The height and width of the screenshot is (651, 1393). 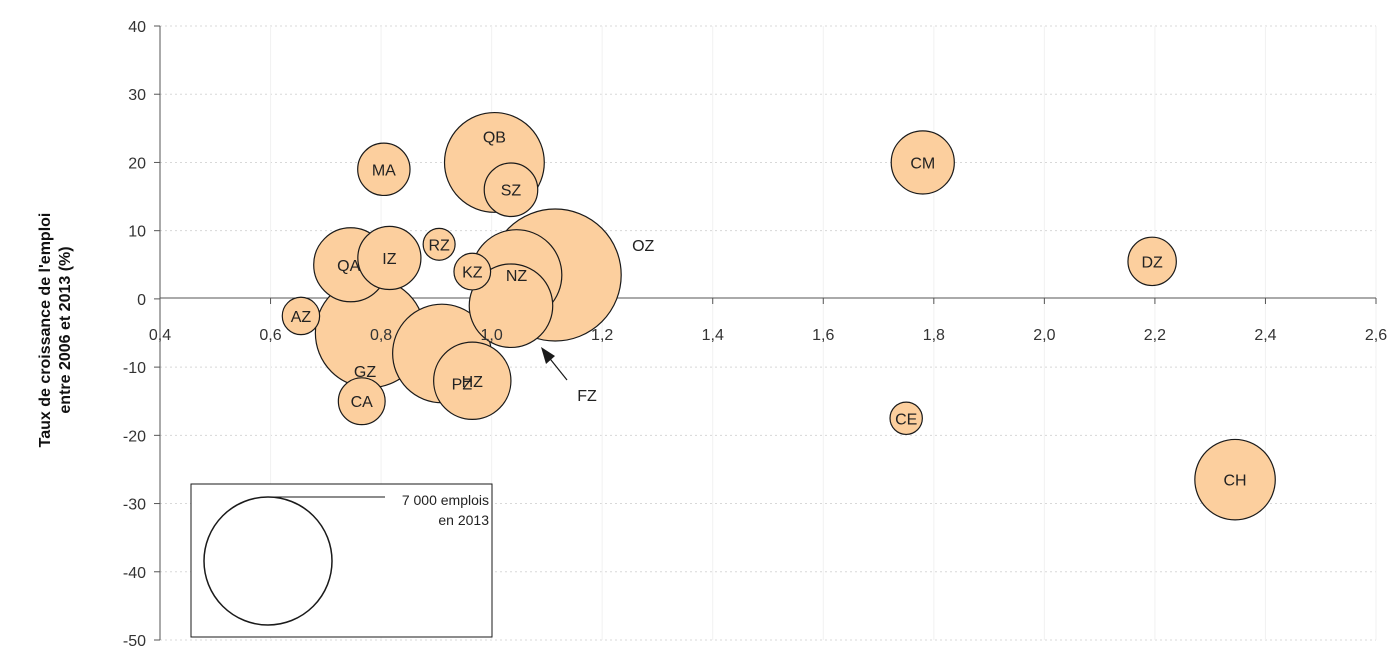 I want to click on bubble-label-rz: RZ, so click(x=439, y=245).